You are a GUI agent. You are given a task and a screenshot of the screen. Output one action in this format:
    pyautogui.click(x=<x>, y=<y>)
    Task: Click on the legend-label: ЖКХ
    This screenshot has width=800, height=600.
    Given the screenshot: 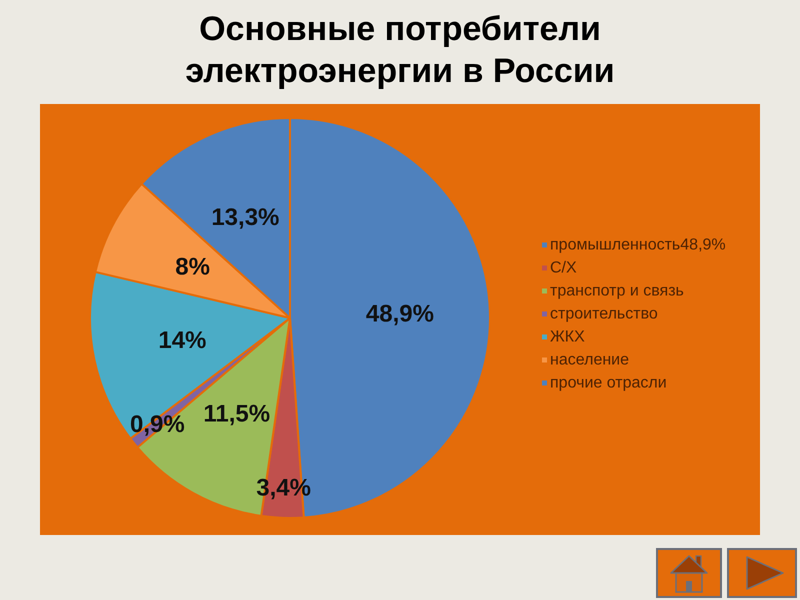 What is the action you would take?
    pyautogui.click(x=568, y=337)
    